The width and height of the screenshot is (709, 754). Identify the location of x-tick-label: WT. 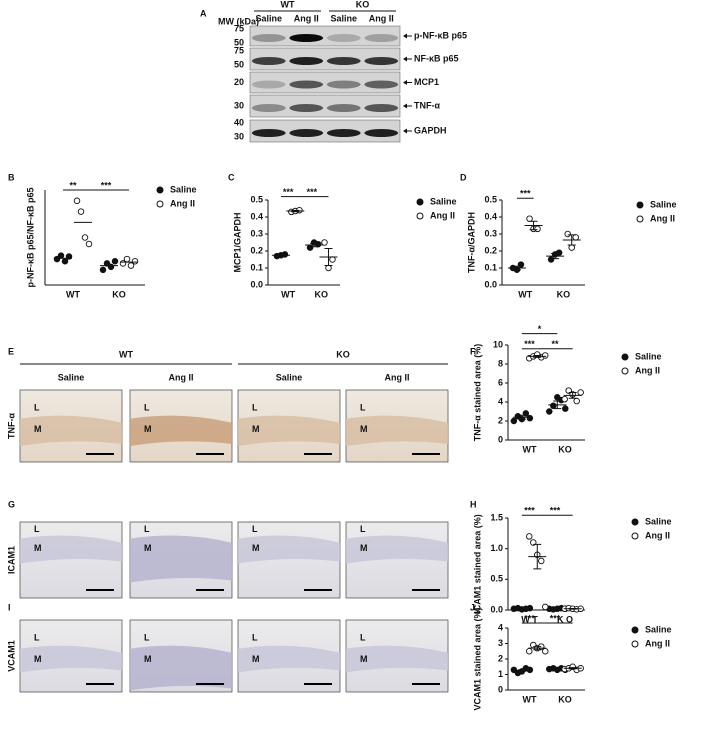
(525, 294).